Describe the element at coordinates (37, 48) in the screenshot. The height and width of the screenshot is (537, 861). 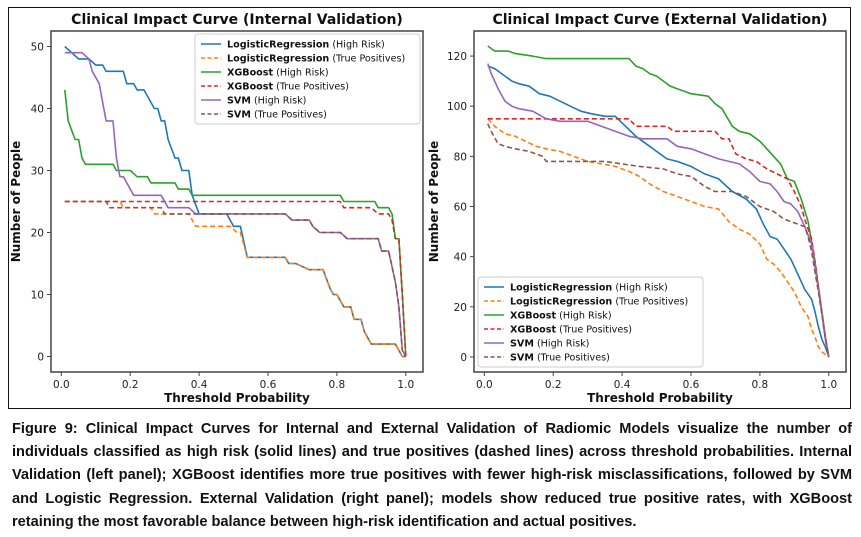
I see `y-tick-label: 50` at that location.